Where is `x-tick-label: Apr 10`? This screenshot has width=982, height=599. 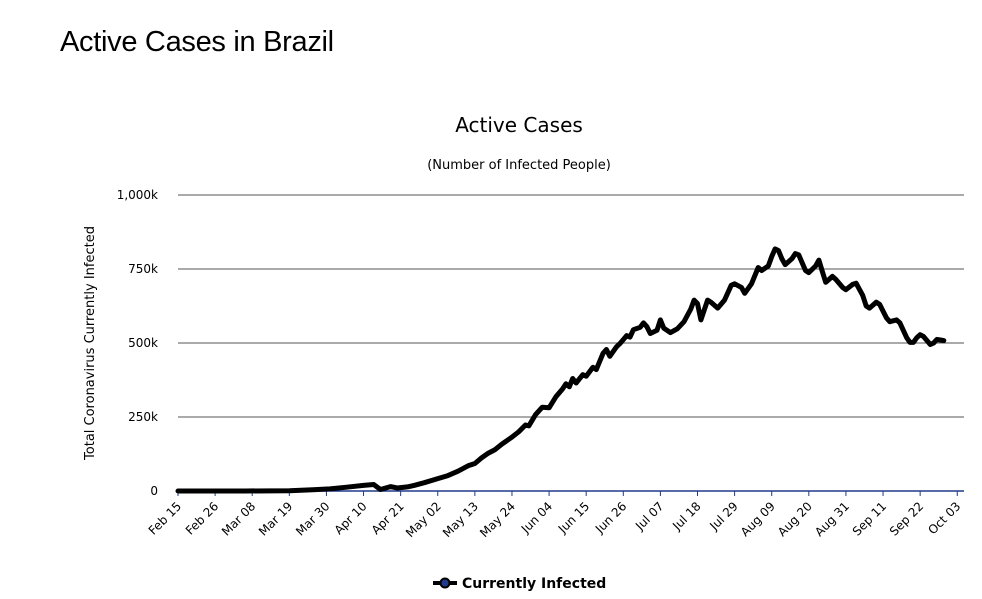 x-tick-label: Apr 10 is located at coordinates (351, 518).